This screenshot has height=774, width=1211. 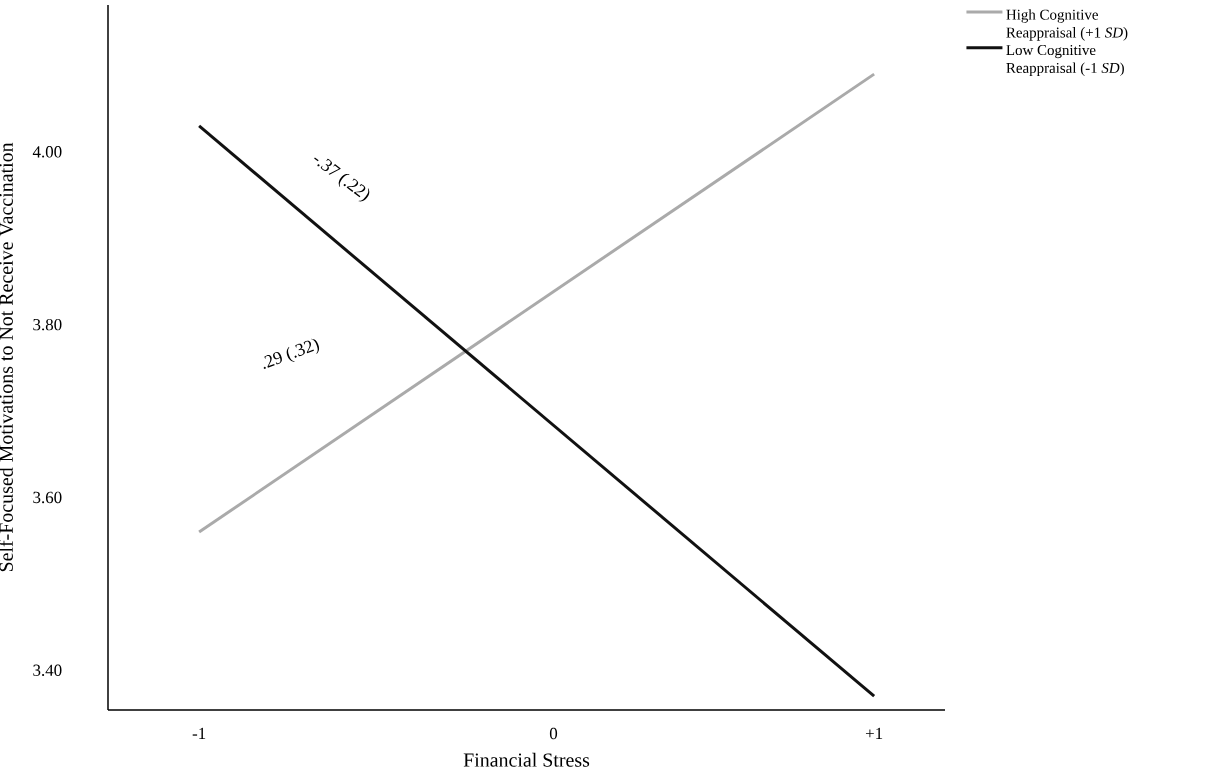 I want to click on x-axis-title: Financial Stress, so click(x=526, y=759).